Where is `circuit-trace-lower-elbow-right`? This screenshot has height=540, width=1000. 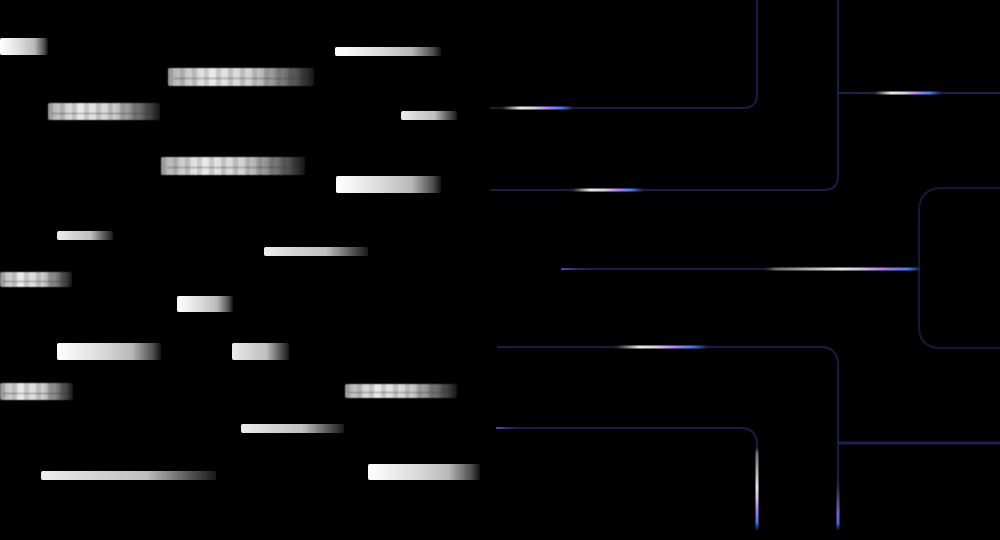 circuit-trace-lower-elbow-right is located at coordinates (668, 438).